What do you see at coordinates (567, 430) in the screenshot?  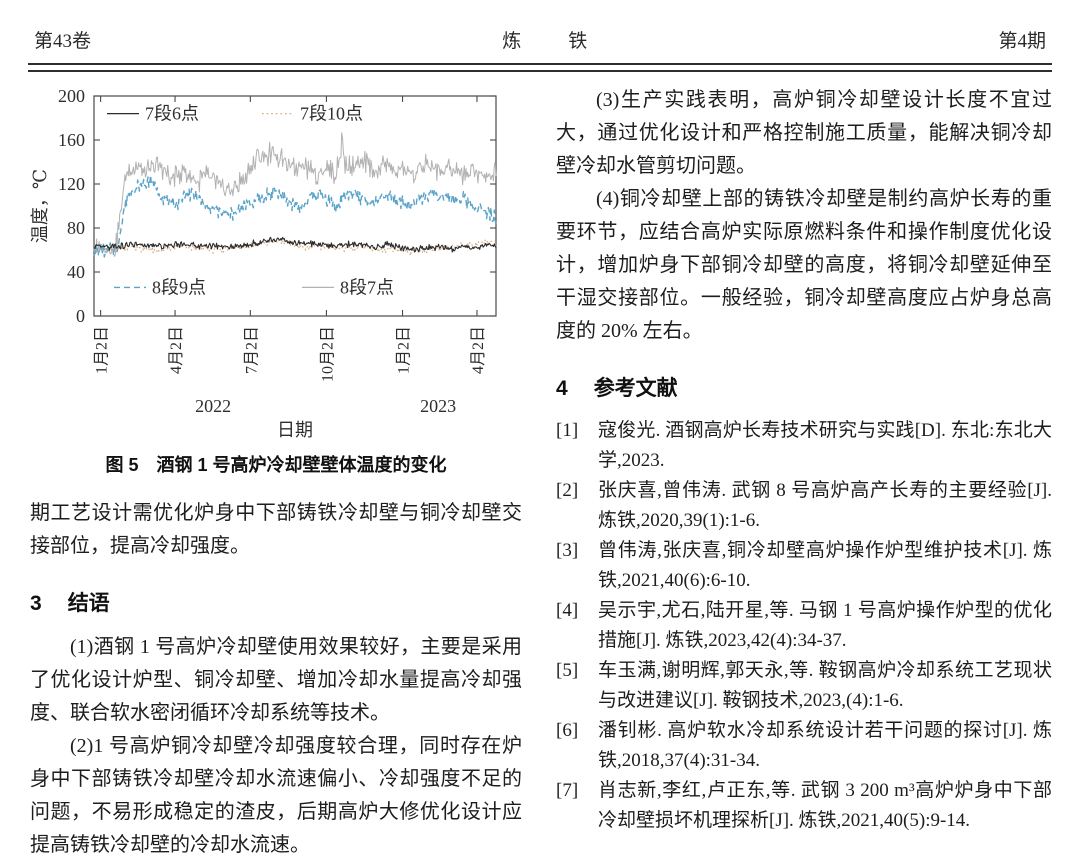 I see `reference-label: [1]` at bounding box center [567, 430].